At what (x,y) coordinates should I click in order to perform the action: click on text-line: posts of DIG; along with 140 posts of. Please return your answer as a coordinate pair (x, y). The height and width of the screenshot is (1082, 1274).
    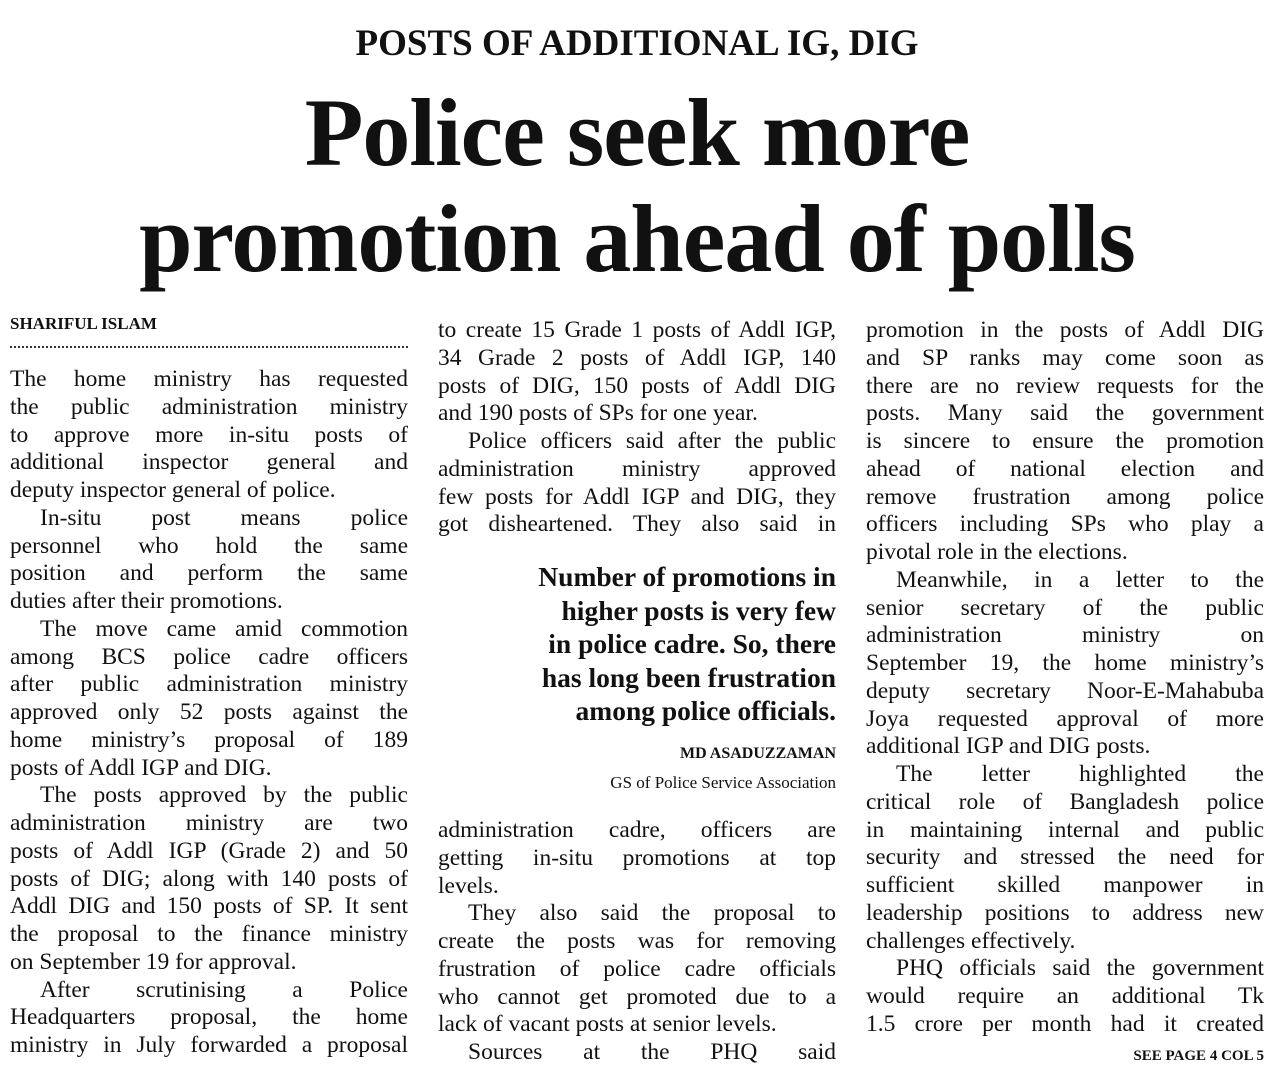
    Looking at the image, I should click on (209, 878).